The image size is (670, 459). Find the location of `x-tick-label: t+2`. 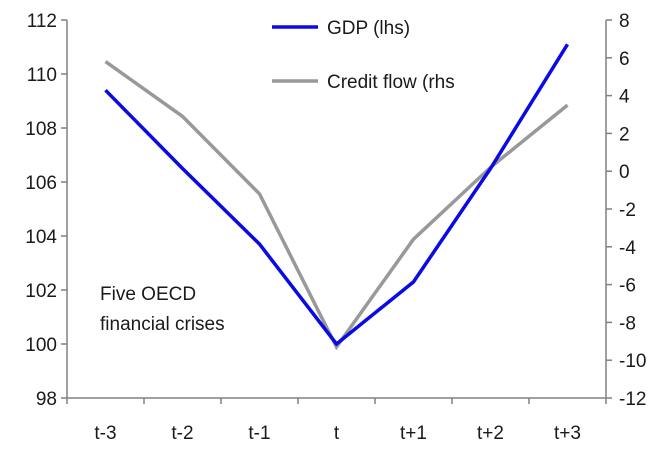

x-tick-label: t+2 is located at coordinates (490, 433).